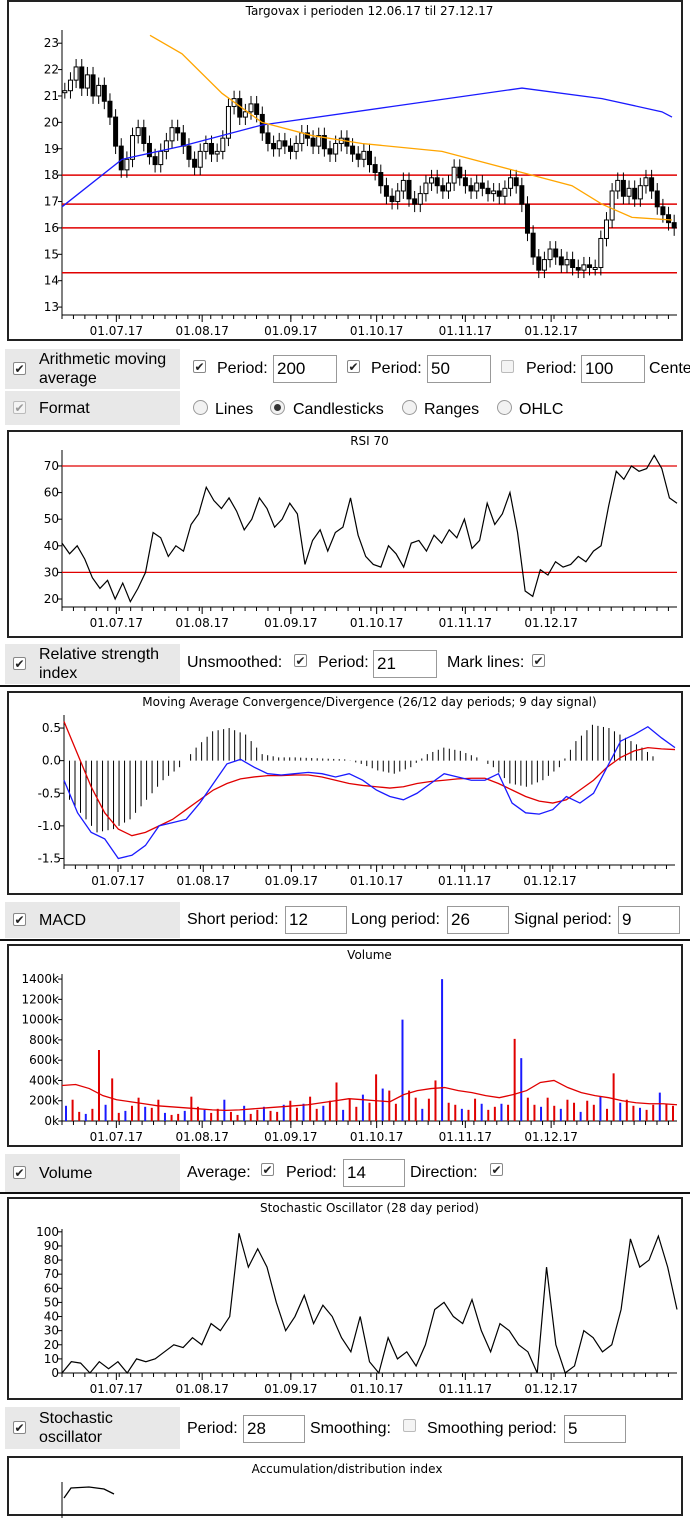 The width and height of the screenshot is (690, 1518). Describe the element at coordinates (538, 661) in the screenshot. I see `rsi-marklines-checkbox: ✔` at that location.